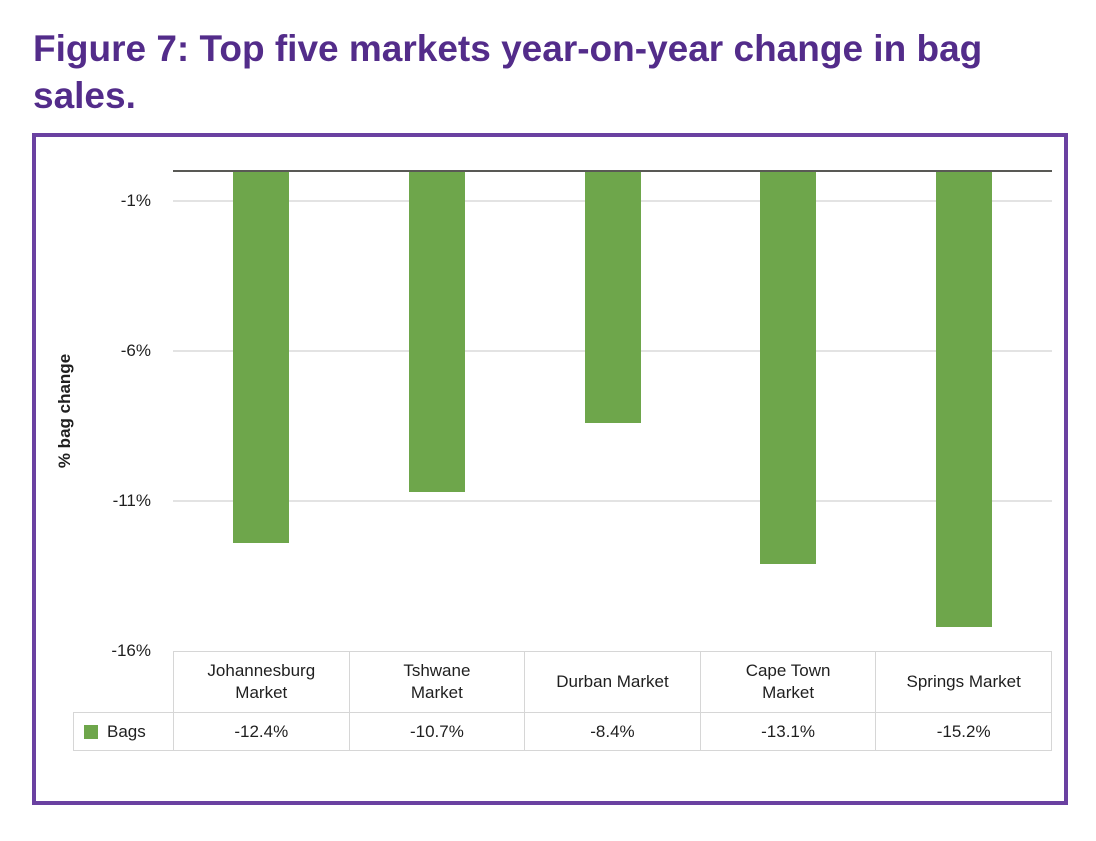 Image resolution: width=1096 pixels, height=841 pixels. Describe the element at coordinates (131, 500) in the screenshot. I see `y-tick-label-11pct: -11%` at that location.